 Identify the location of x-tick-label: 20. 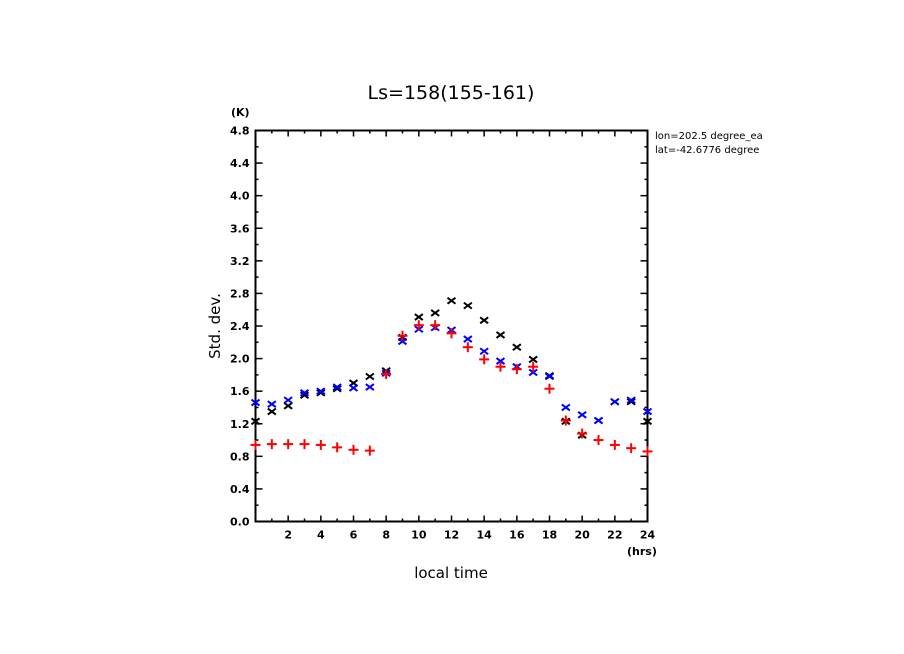
(583, 535).